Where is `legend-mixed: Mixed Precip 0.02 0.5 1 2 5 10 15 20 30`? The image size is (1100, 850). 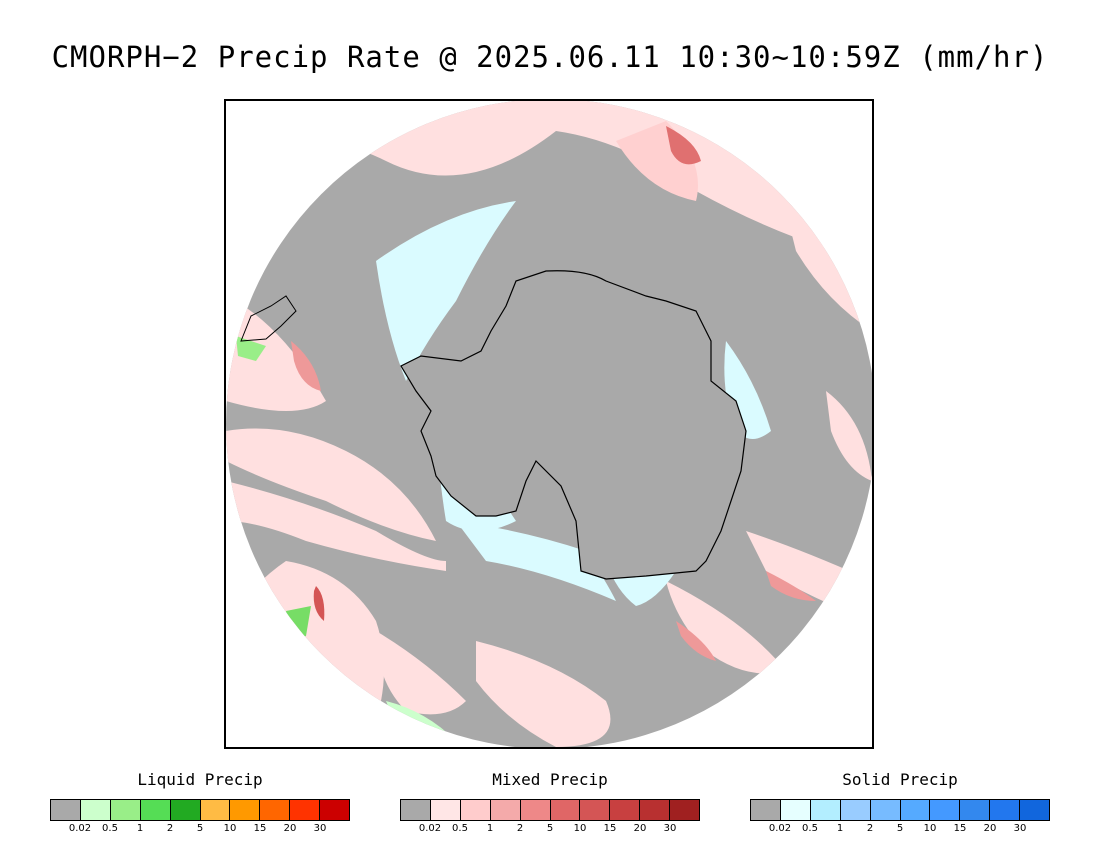 legend-mixed: Mixed Precip 0.02 0.5 1 2 5 10 15 20 30 is located at coordinates (550, 803).